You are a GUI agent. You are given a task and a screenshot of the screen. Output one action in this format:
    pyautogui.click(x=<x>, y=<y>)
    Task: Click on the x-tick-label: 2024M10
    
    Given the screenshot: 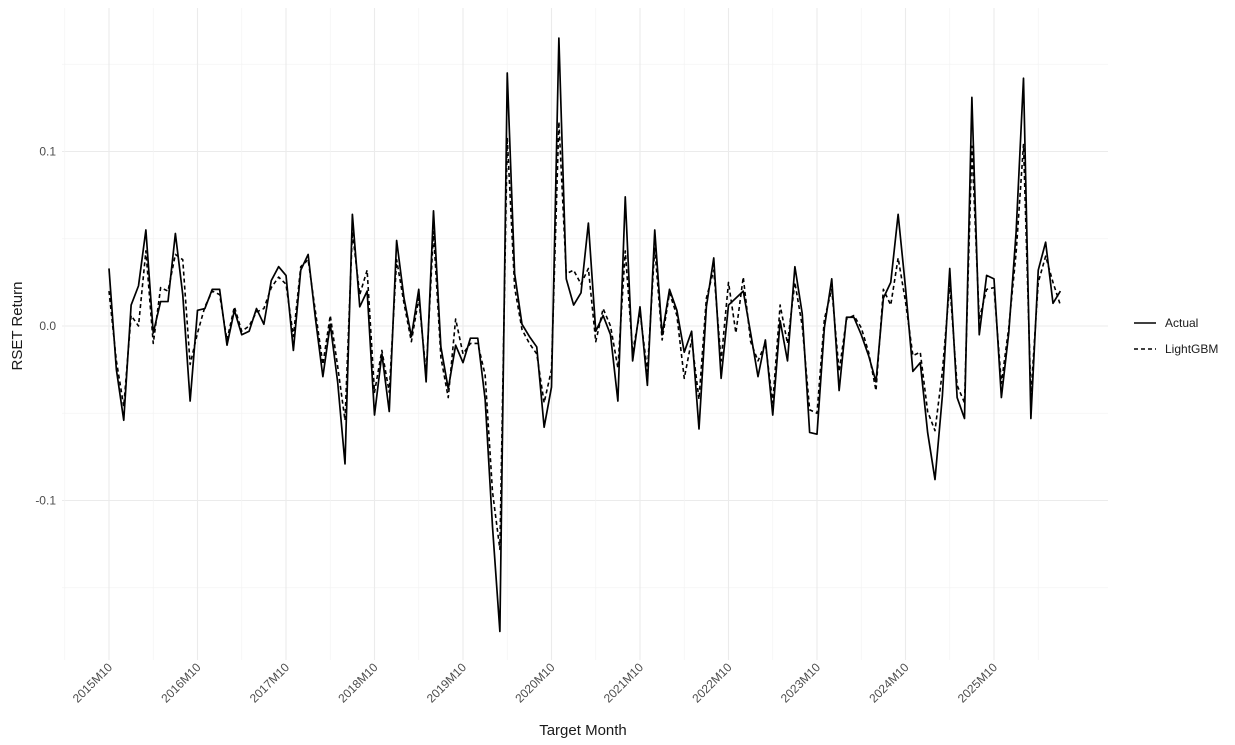 What is the action you would take?
    pyautogui.click(x=889, y=683)
    